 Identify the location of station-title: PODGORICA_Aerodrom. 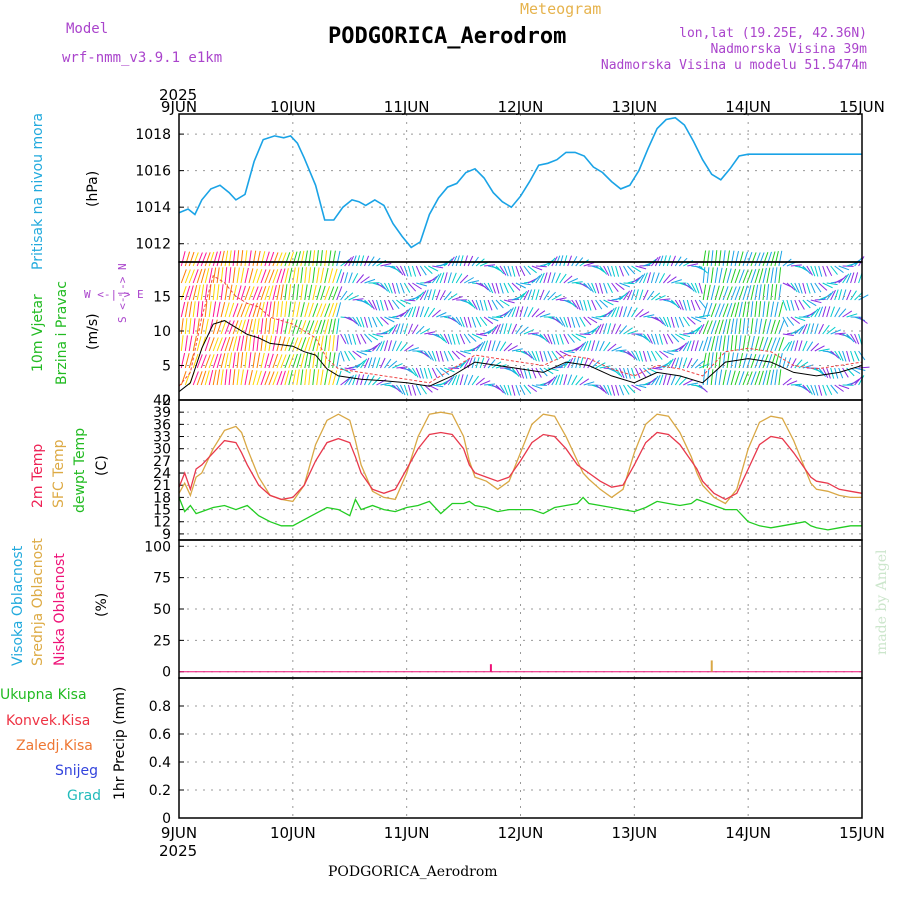
(447, 36).